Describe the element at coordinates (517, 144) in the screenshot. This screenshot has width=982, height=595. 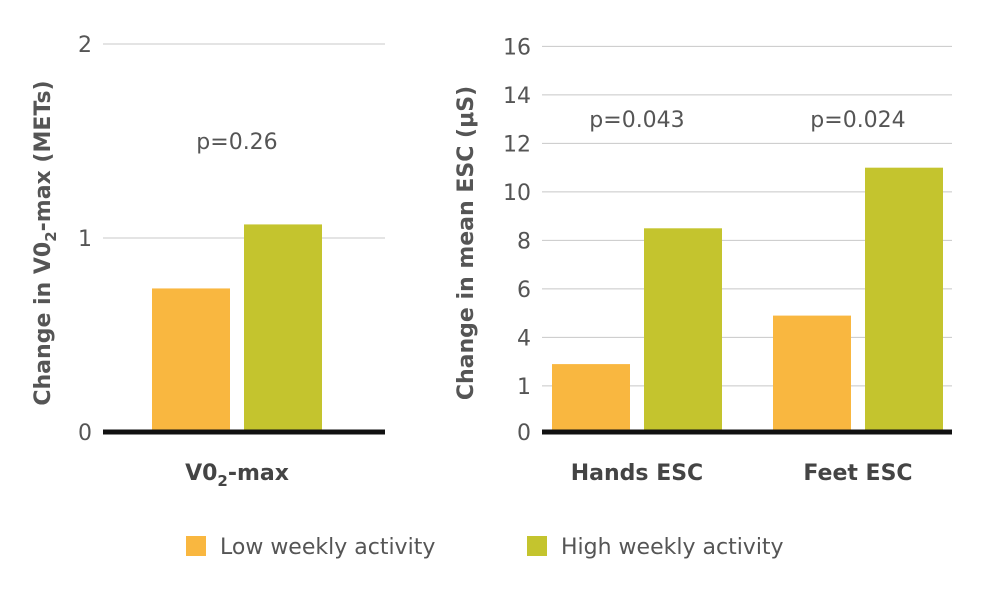
I see `y-tick-label: 12` at that location.